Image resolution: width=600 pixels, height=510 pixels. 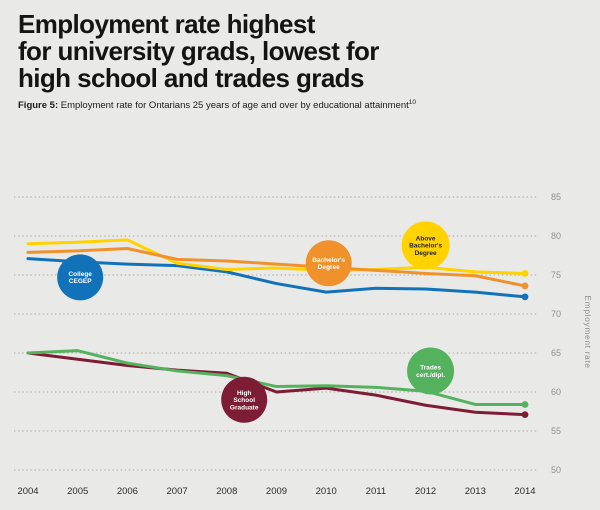 What do you see at coordinates (588, 331) in the screenshot?
I see `y-axis-title: Employment rate` at bounding box center [588, 331].